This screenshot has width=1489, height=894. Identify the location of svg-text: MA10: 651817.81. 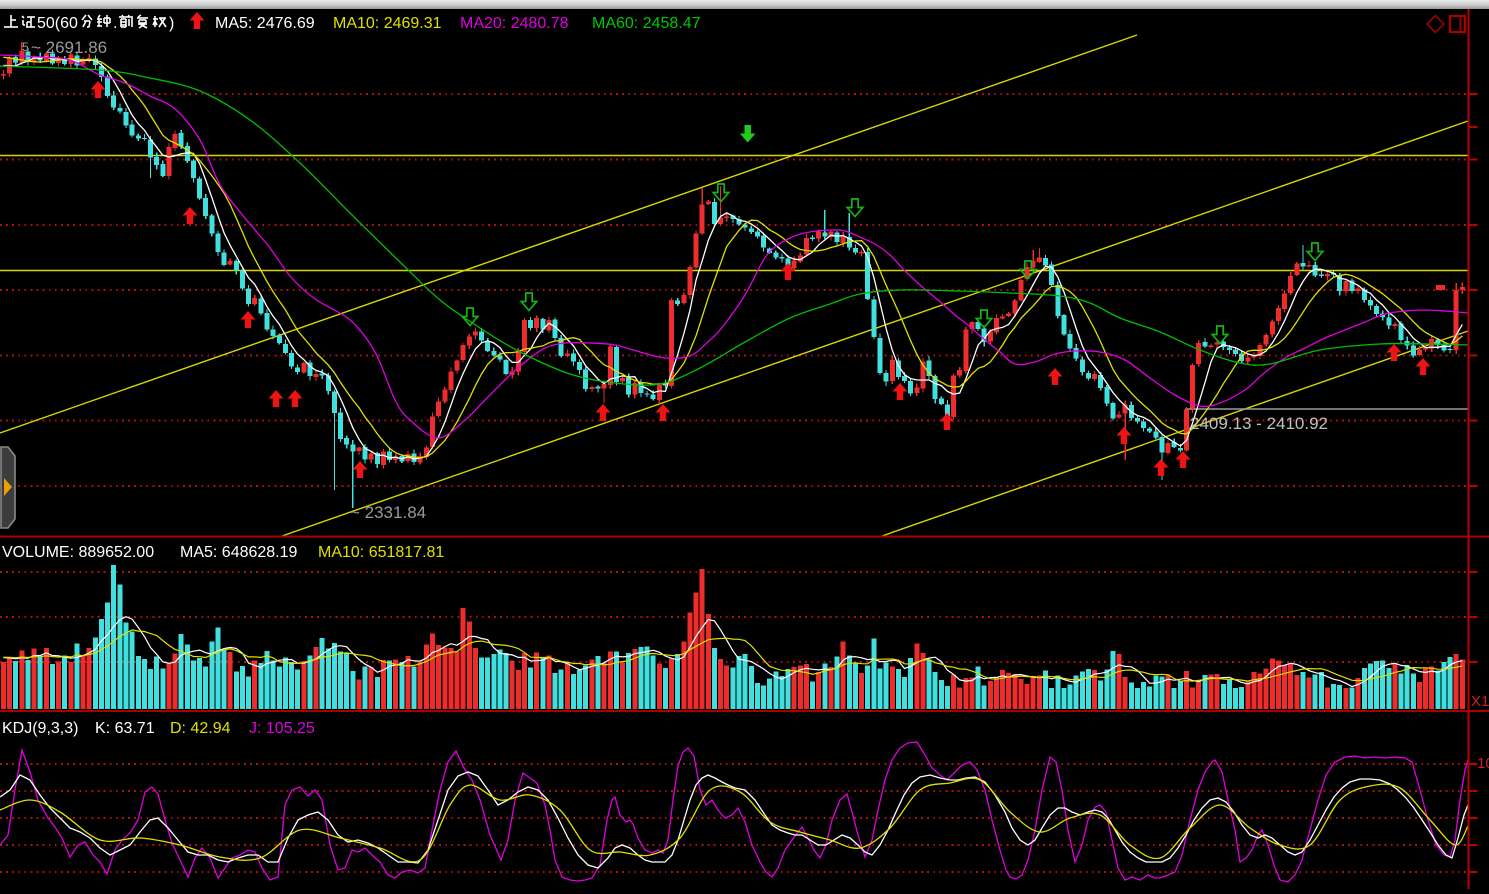
(381, 552).